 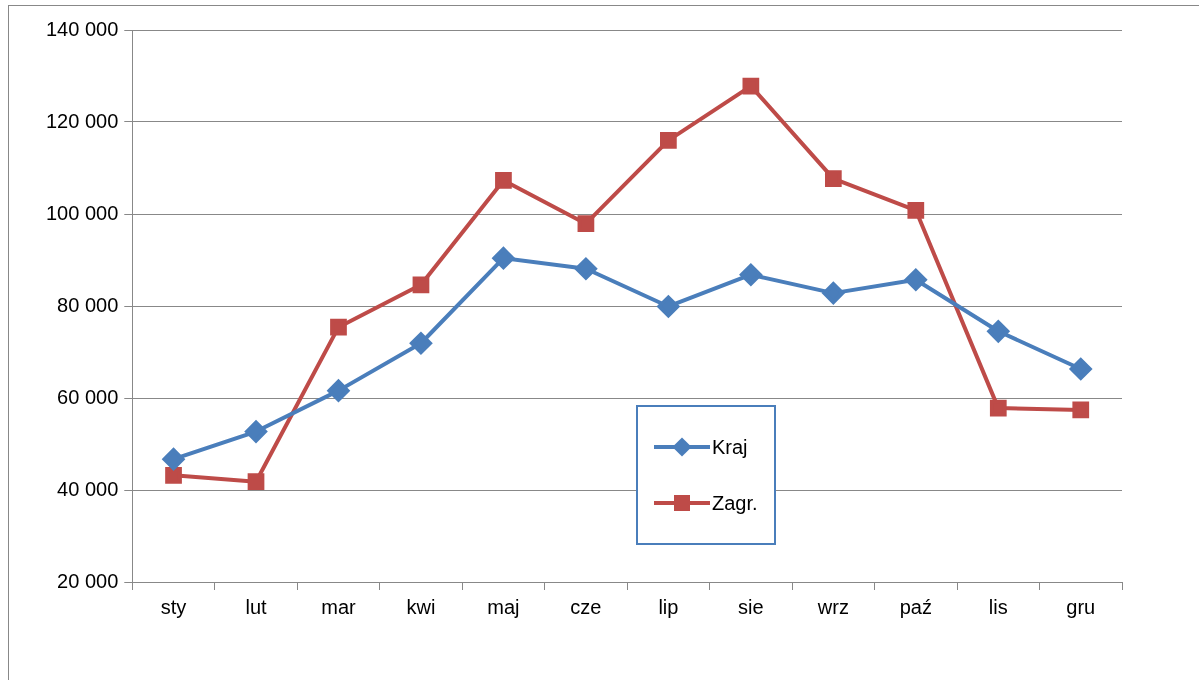 What do you see at coordinates (668, 606) in the screenshot?
I see `x-tick-label: lip` at bounding box center [668, 606].